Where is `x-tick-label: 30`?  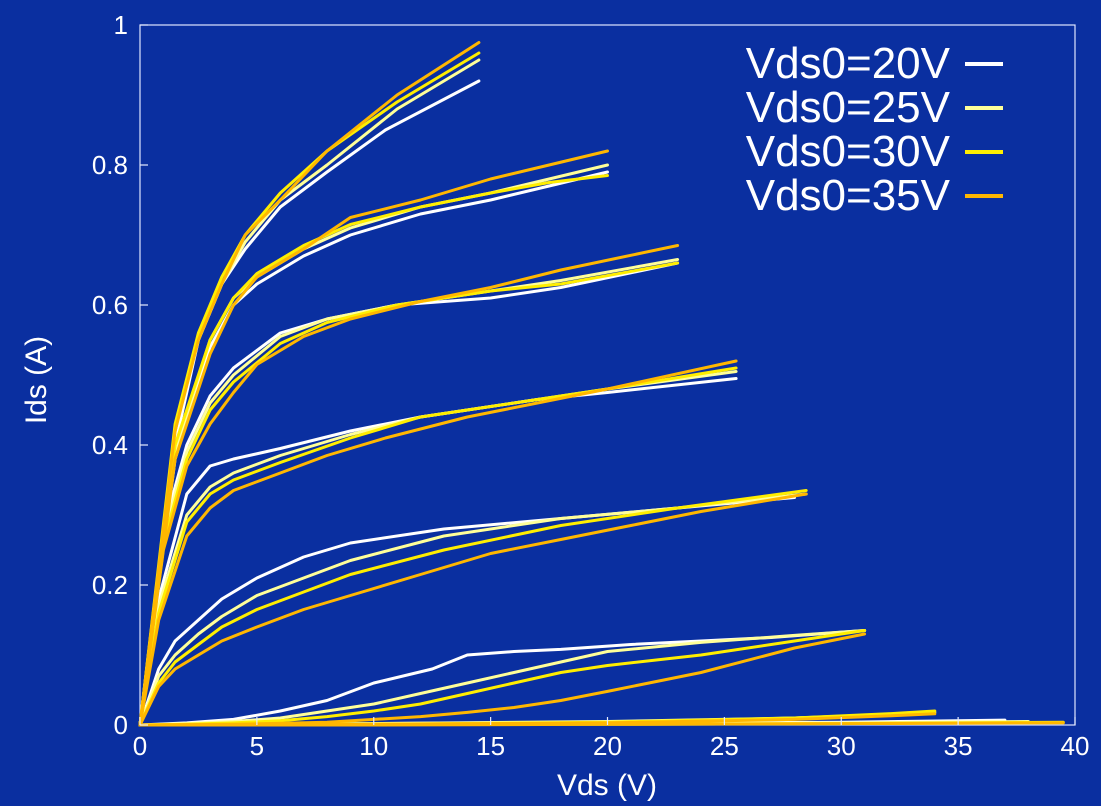
x-tick-label: 30 is located at coordinates (841, 746).